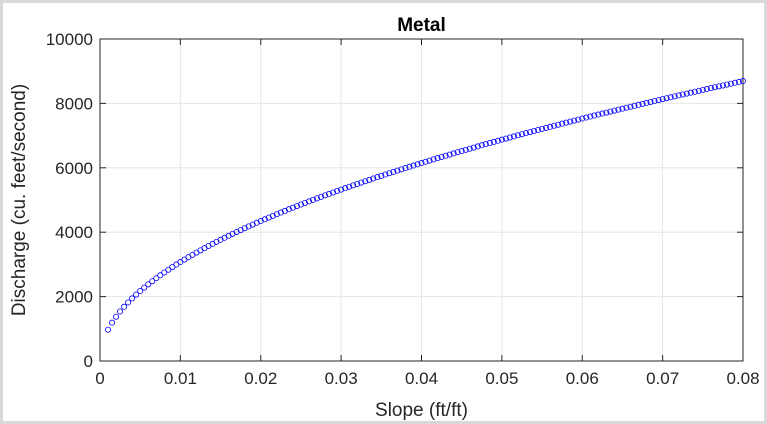 The image size is (767, 424). Describe the element at coordinates (260, 378) in the screenshot. I see `x-tick-label: 0.02` at that location.